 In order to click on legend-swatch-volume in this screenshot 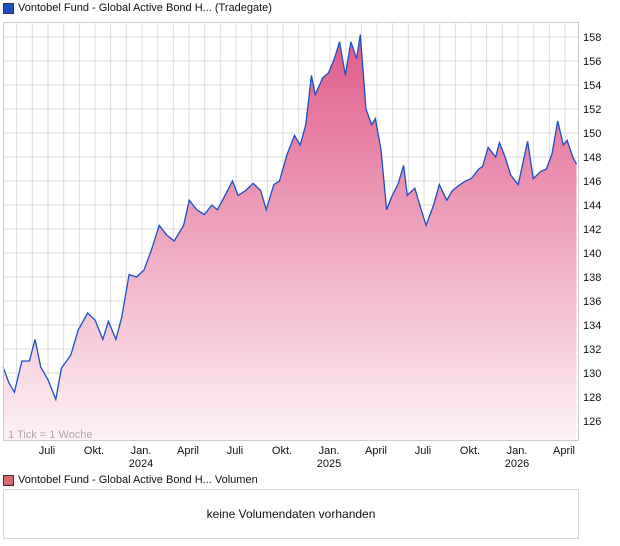, I will do `click(8, 480)`.